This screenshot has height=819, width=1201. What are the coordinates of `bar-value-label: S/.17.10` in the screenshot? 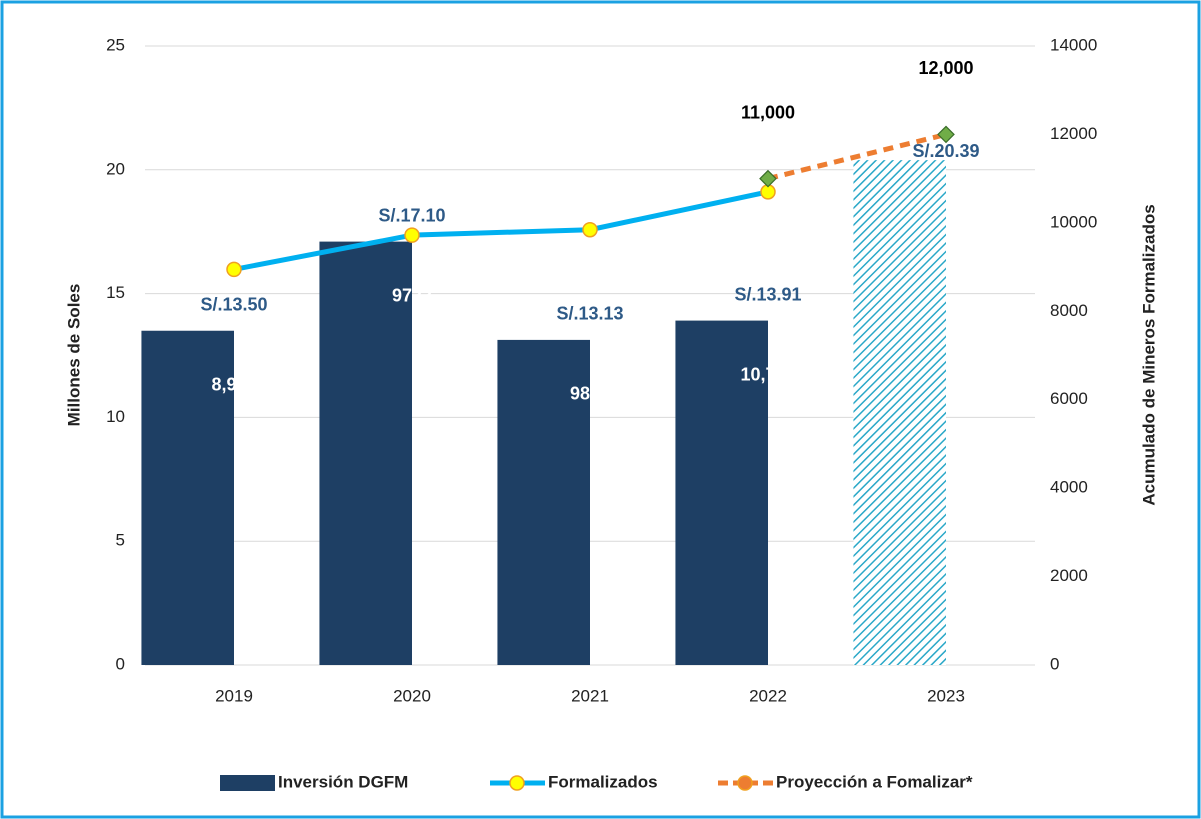 It's located at (411, 215).